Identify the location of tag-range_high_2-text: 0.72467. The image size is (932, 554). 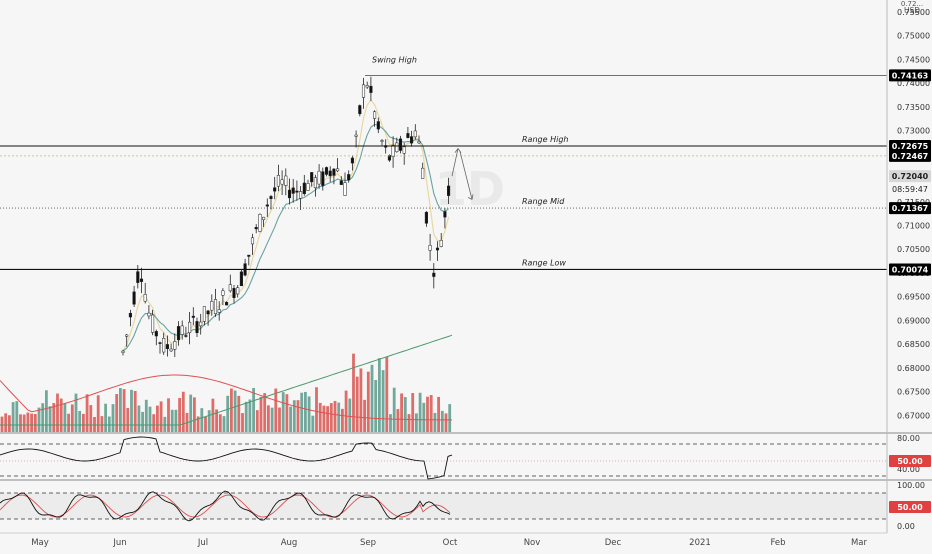
(910, 156).